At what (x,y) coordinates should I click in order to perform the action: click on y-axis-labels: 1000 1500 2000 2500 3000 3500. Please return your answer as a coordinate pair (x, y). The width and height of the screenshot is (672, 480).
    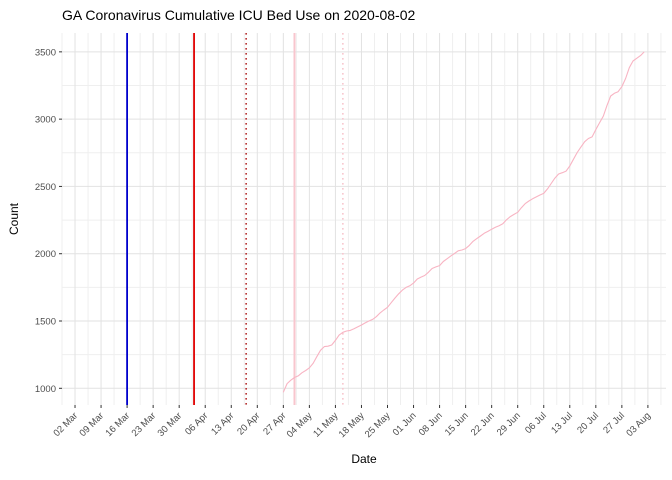
    Looking at the image, I should click on (45, 220).